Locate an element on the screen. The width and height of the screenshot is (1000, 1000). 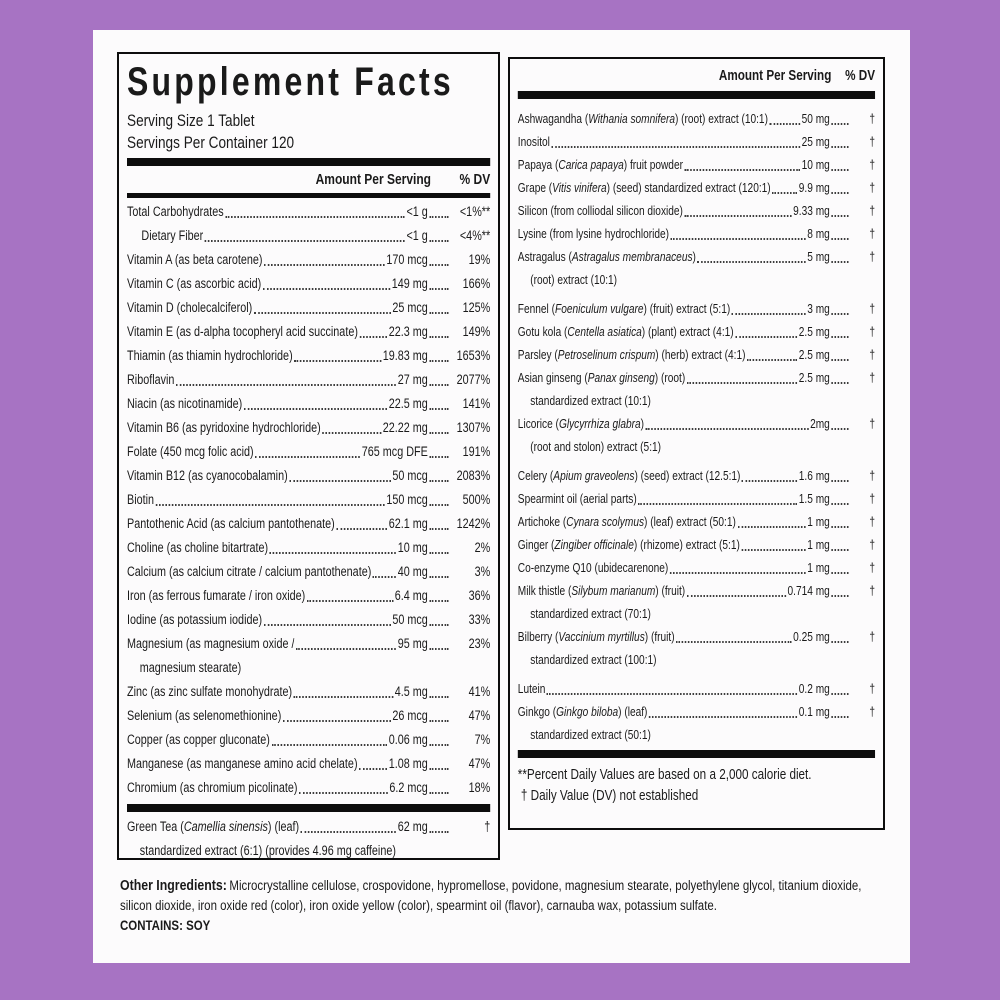
divider-bar is located at coordinates (309, 161).